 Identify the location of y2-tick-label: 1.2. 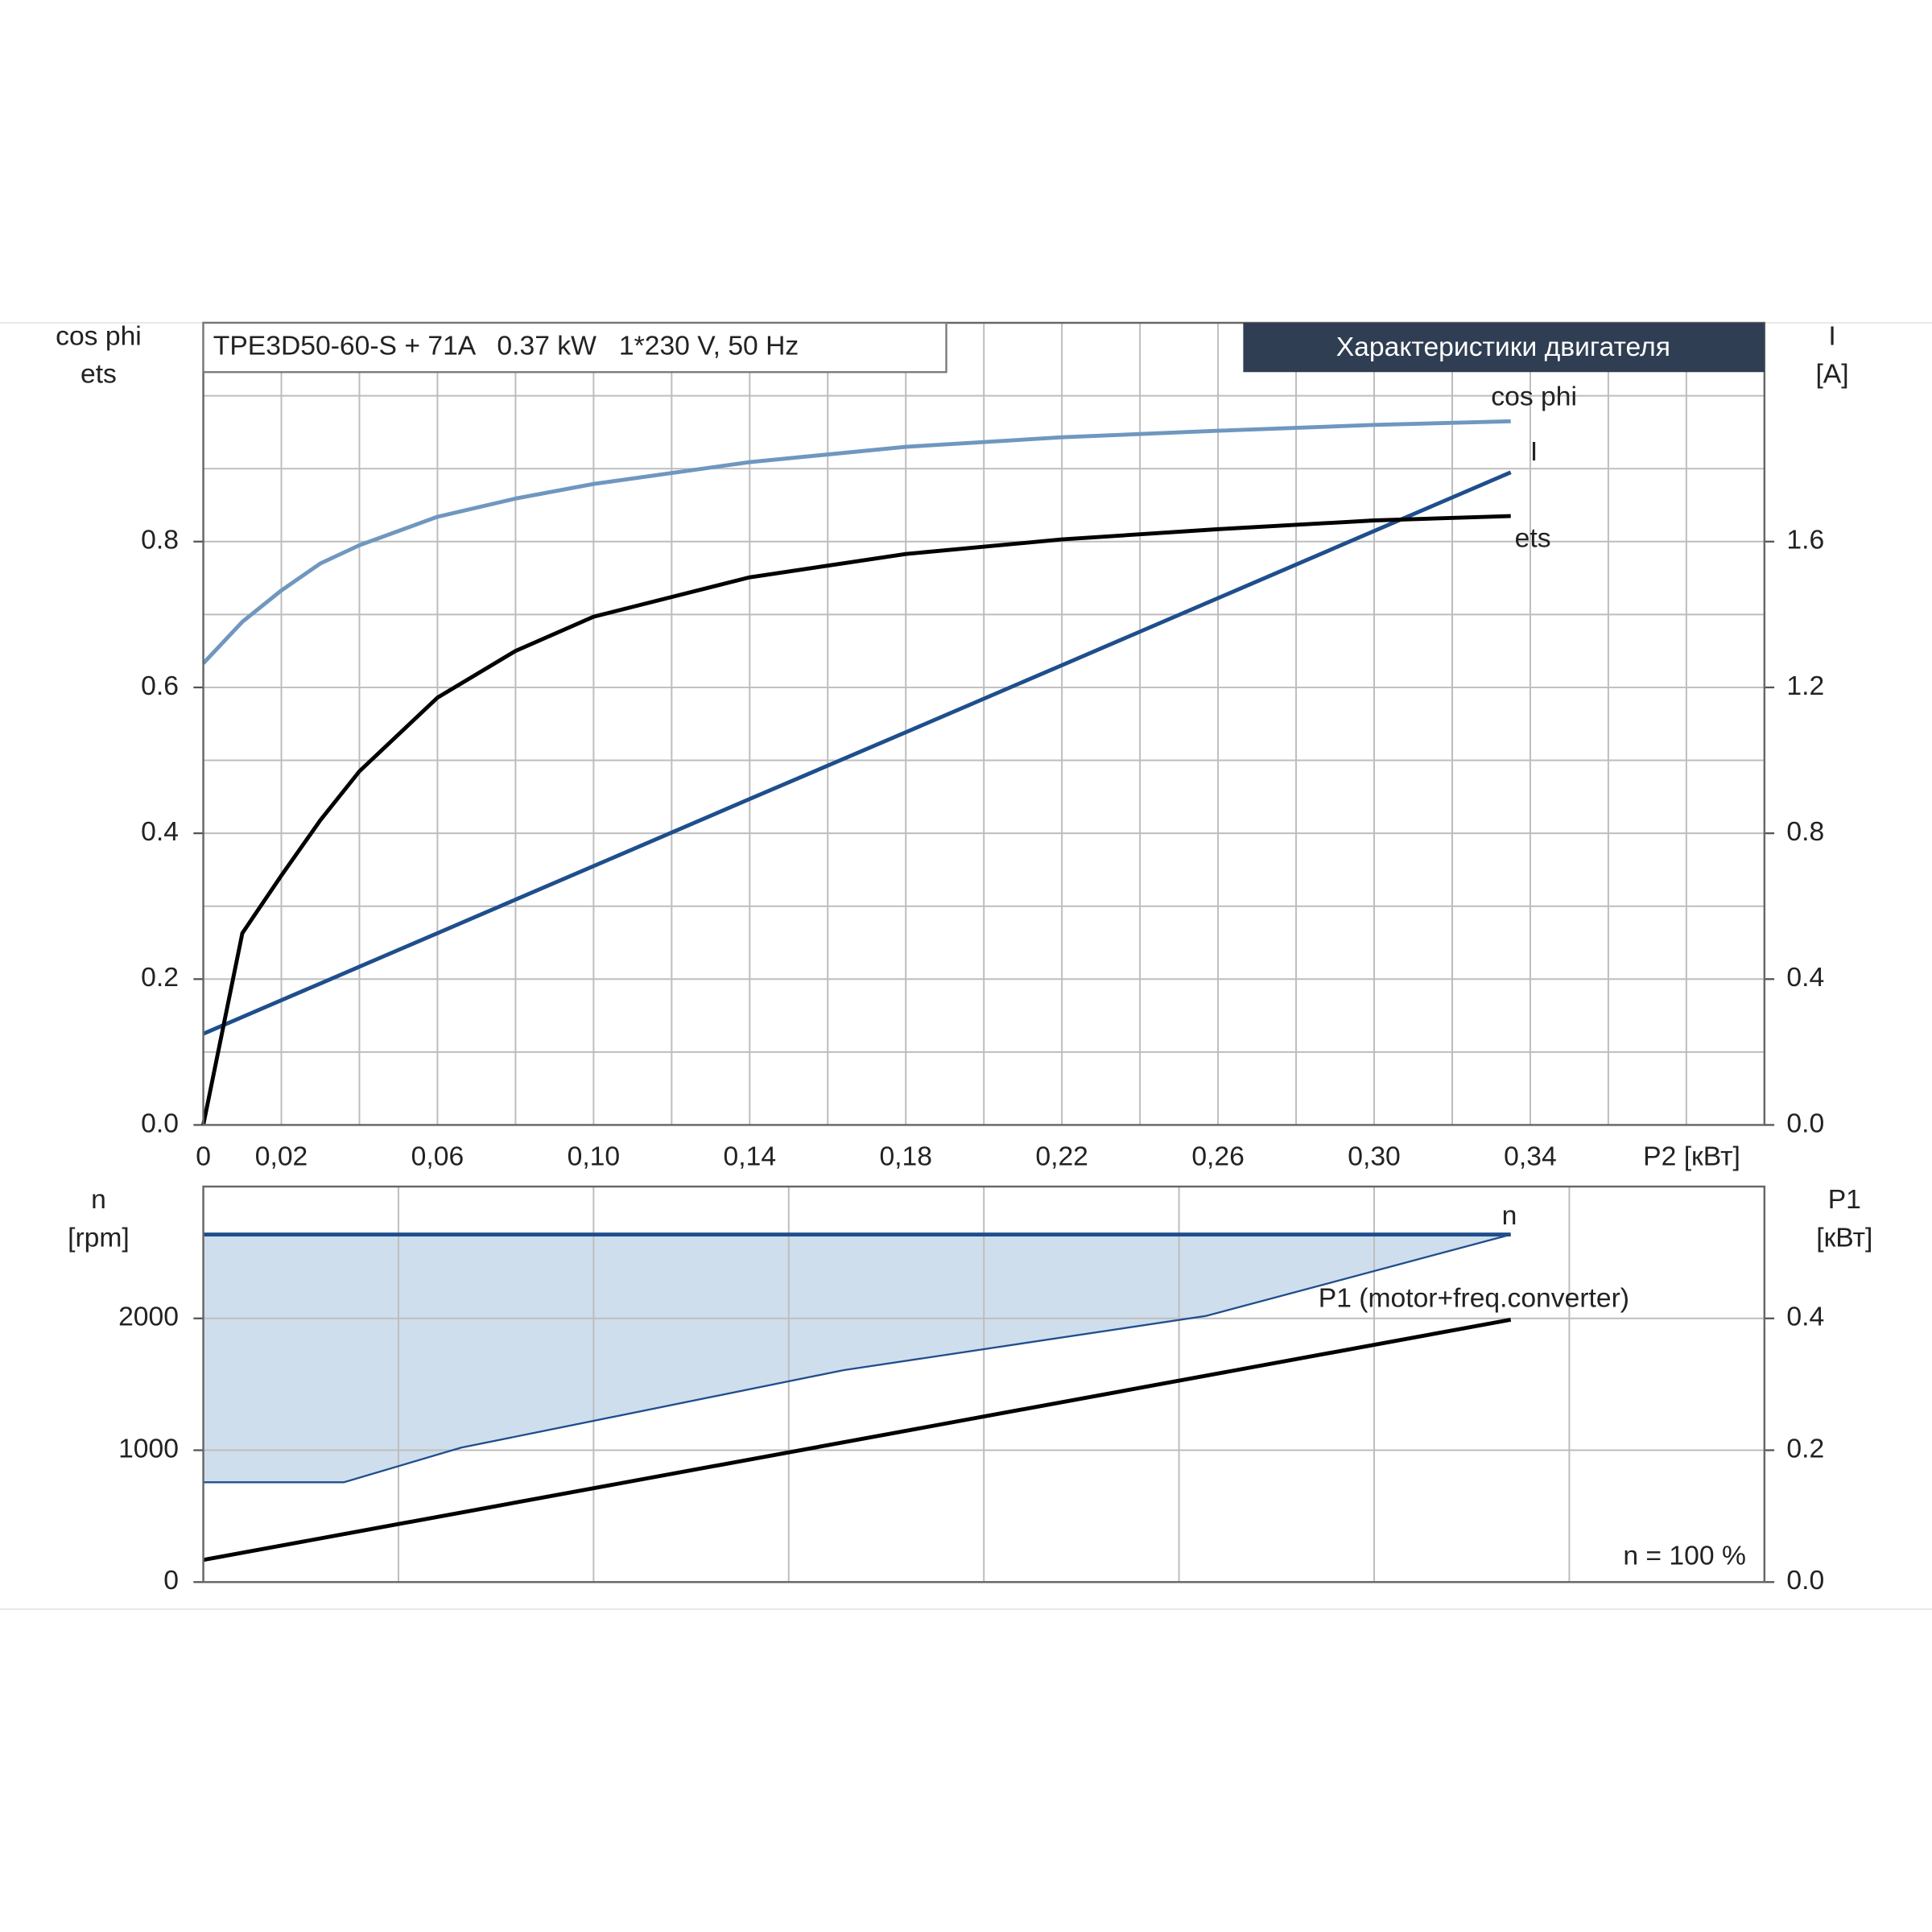
(1805, 686).